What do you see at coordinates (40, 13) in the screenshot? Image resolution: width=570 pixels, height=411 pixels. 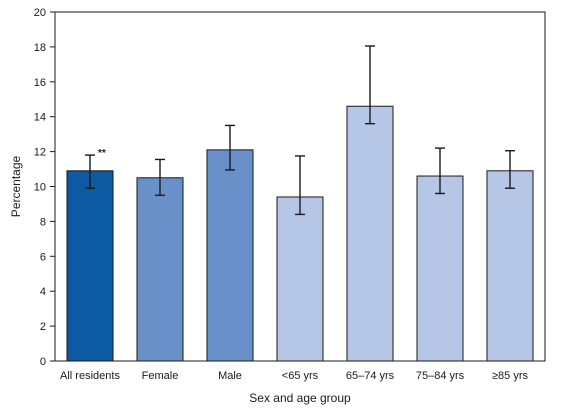 I see `y-tick-label: 20` at bounding box center [40, 13].